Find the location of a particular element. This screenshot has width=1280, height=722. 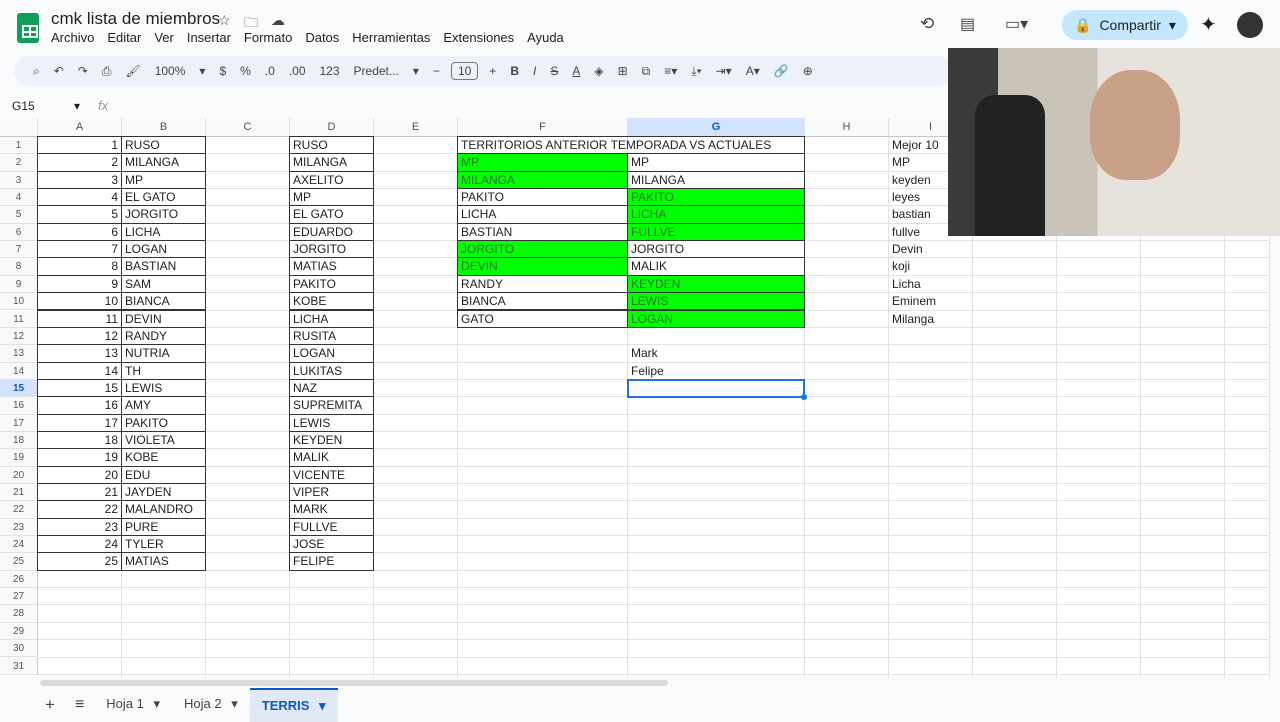

menu-extensiones: Extensiones is located at coordinates (479, 37).